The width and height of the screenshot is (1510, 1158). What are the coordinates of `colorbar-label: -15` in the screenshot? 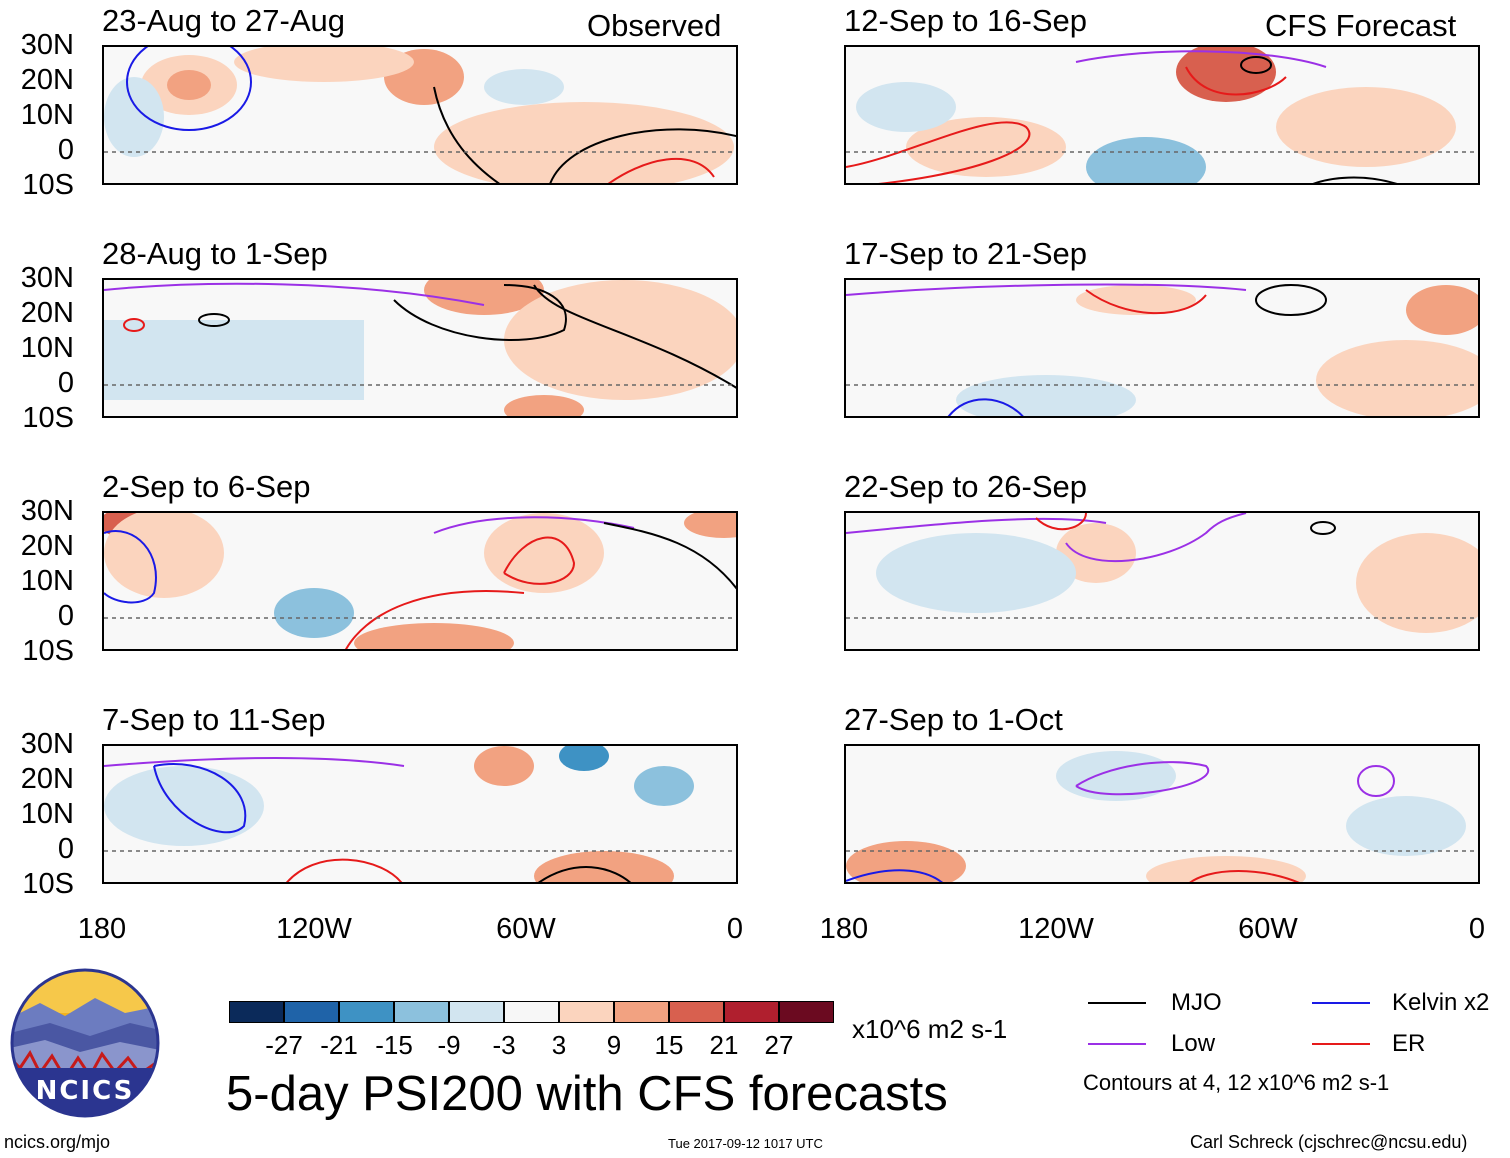 It's located at (394, 1045).